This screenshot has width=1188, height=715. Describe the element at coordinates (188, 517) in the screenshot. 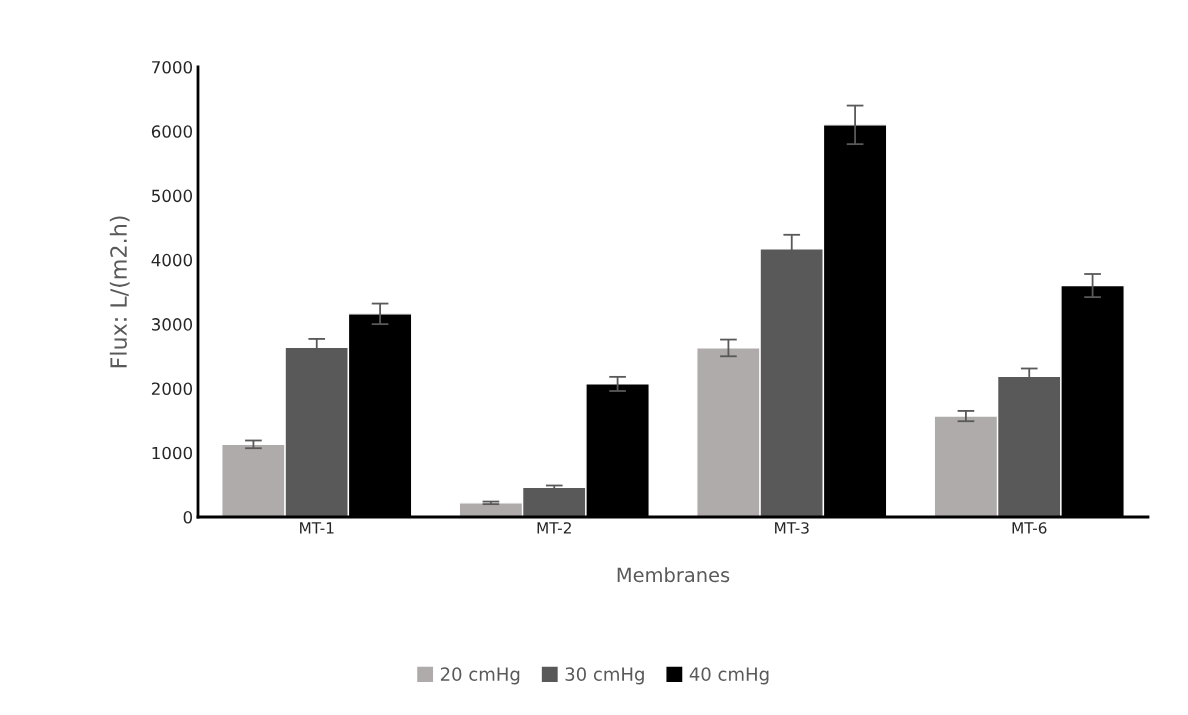

I see `y-tick-label: 0` at that location.